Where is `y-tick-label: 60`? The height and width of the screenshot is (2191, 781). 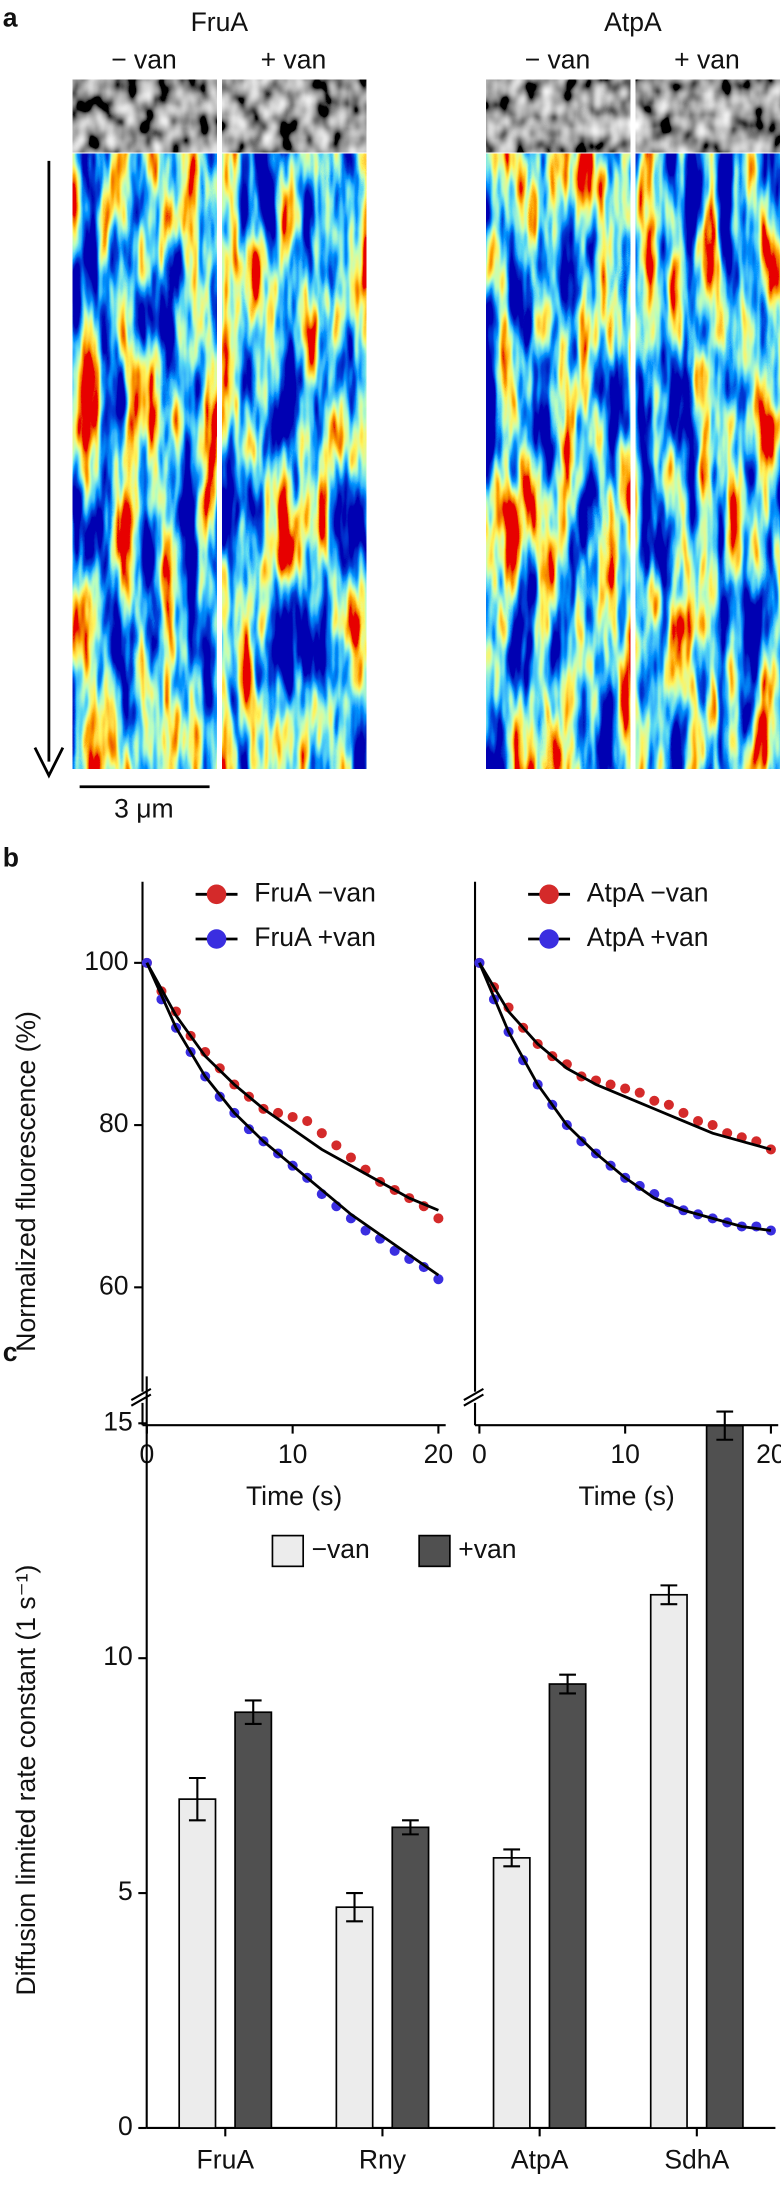 y-tick-label: 60 is located at coordinates (114, 1285).